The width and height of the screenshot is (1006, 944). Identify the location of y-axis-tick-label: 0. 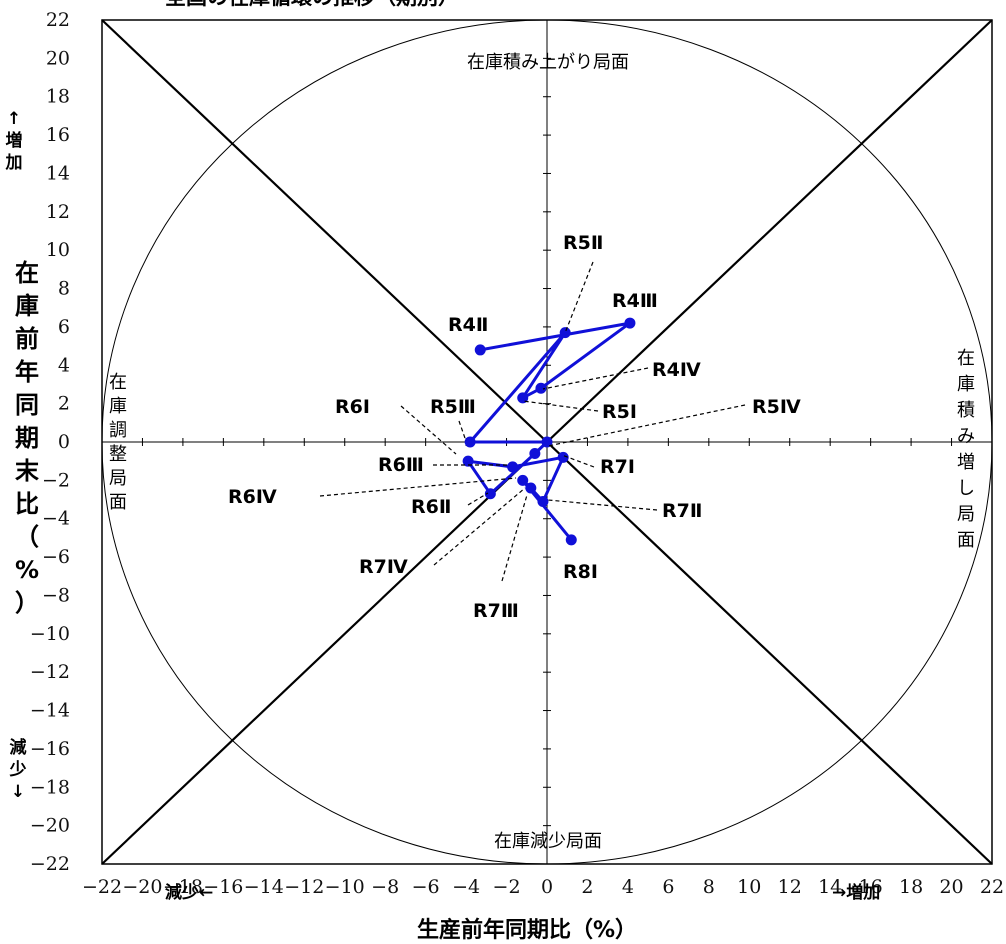
(64, 442).